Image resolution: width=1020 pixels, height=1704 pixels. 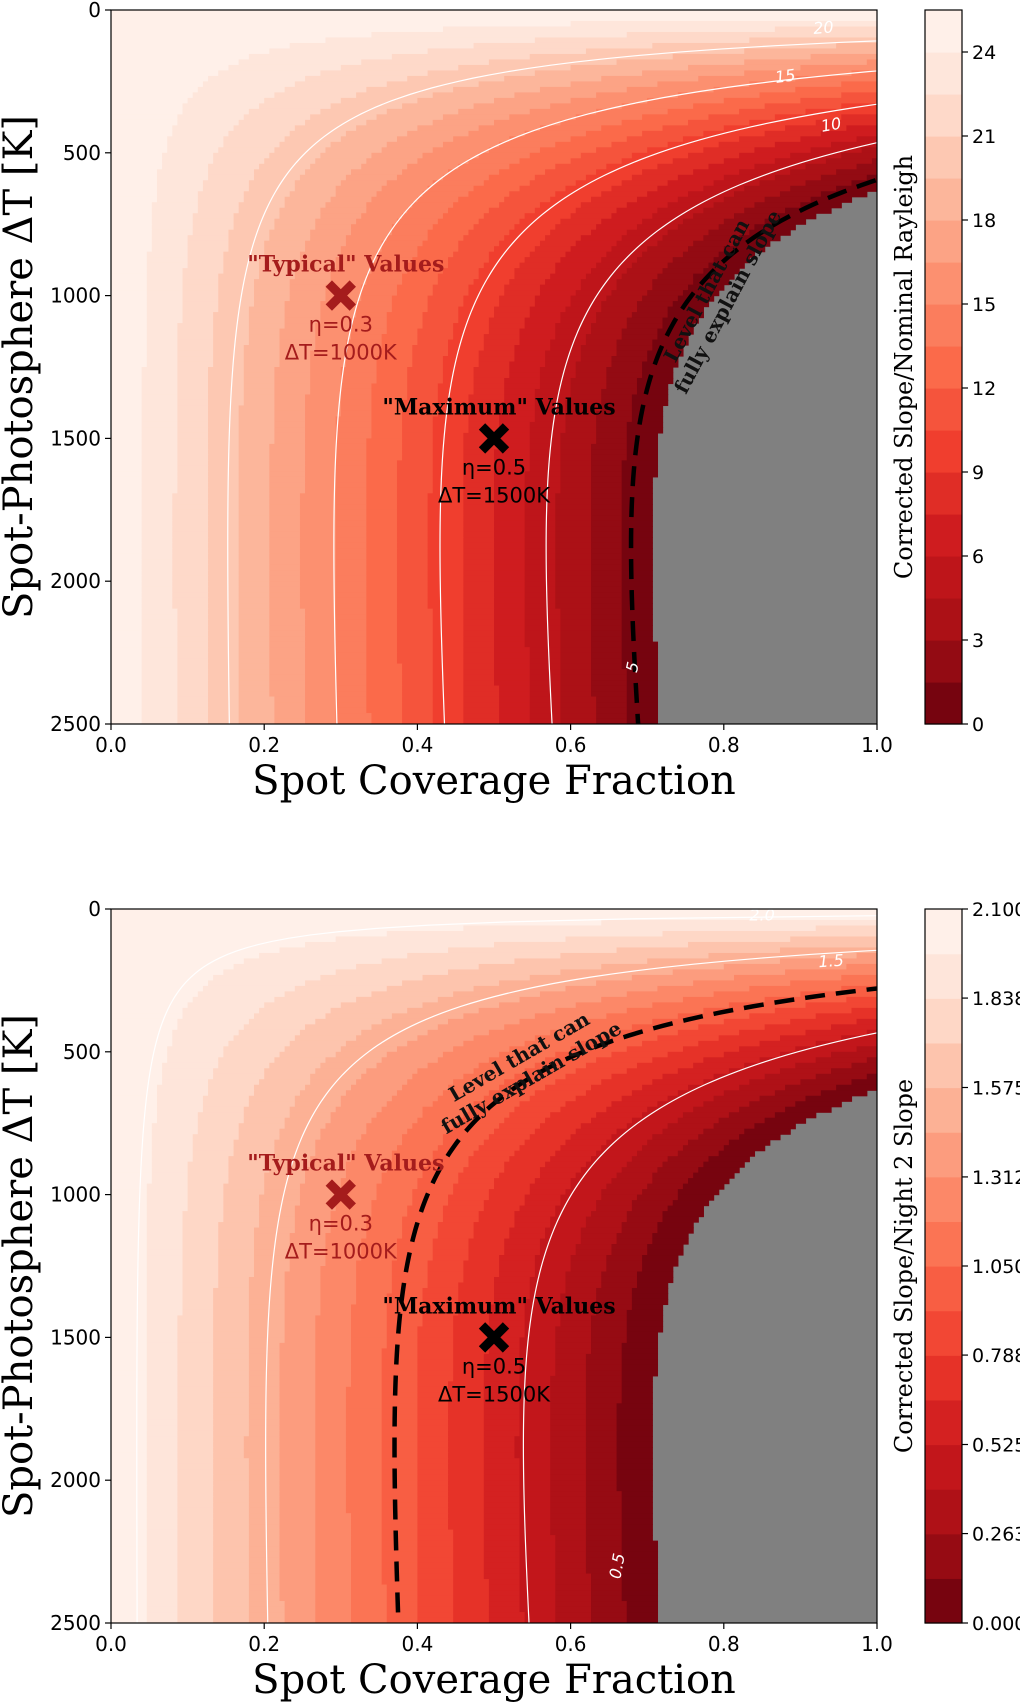 I want to click on marker-title: "Typical" Values, so click(x=345, y=1164).